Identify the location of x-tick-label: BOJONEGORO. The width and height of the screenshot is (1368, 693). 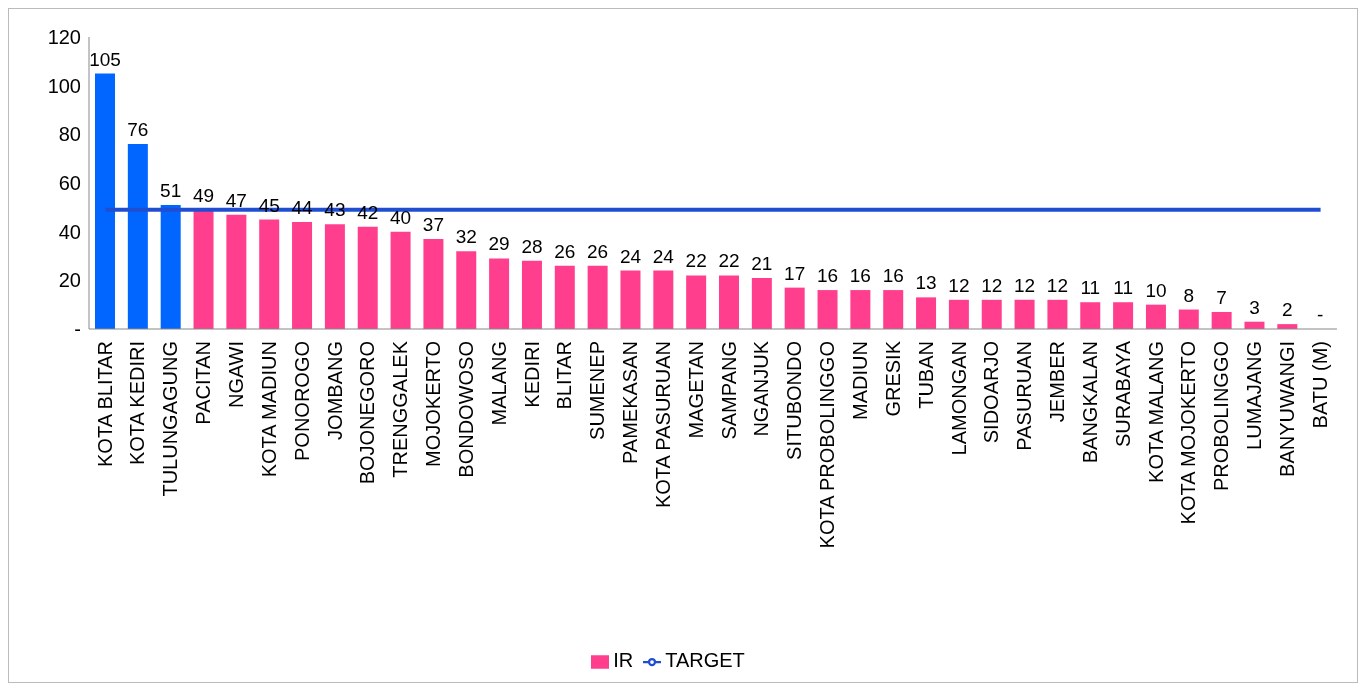
(367, 413).